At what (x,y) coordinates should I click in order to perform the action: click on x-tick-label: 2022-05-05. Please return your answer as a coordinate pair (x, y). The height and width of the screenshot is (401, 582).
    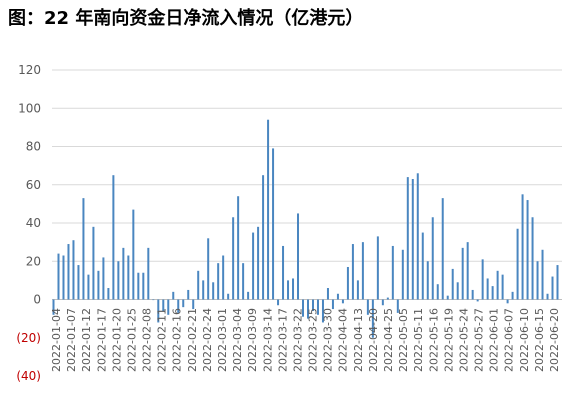
    Looking at the image, I should click on (403, 340).